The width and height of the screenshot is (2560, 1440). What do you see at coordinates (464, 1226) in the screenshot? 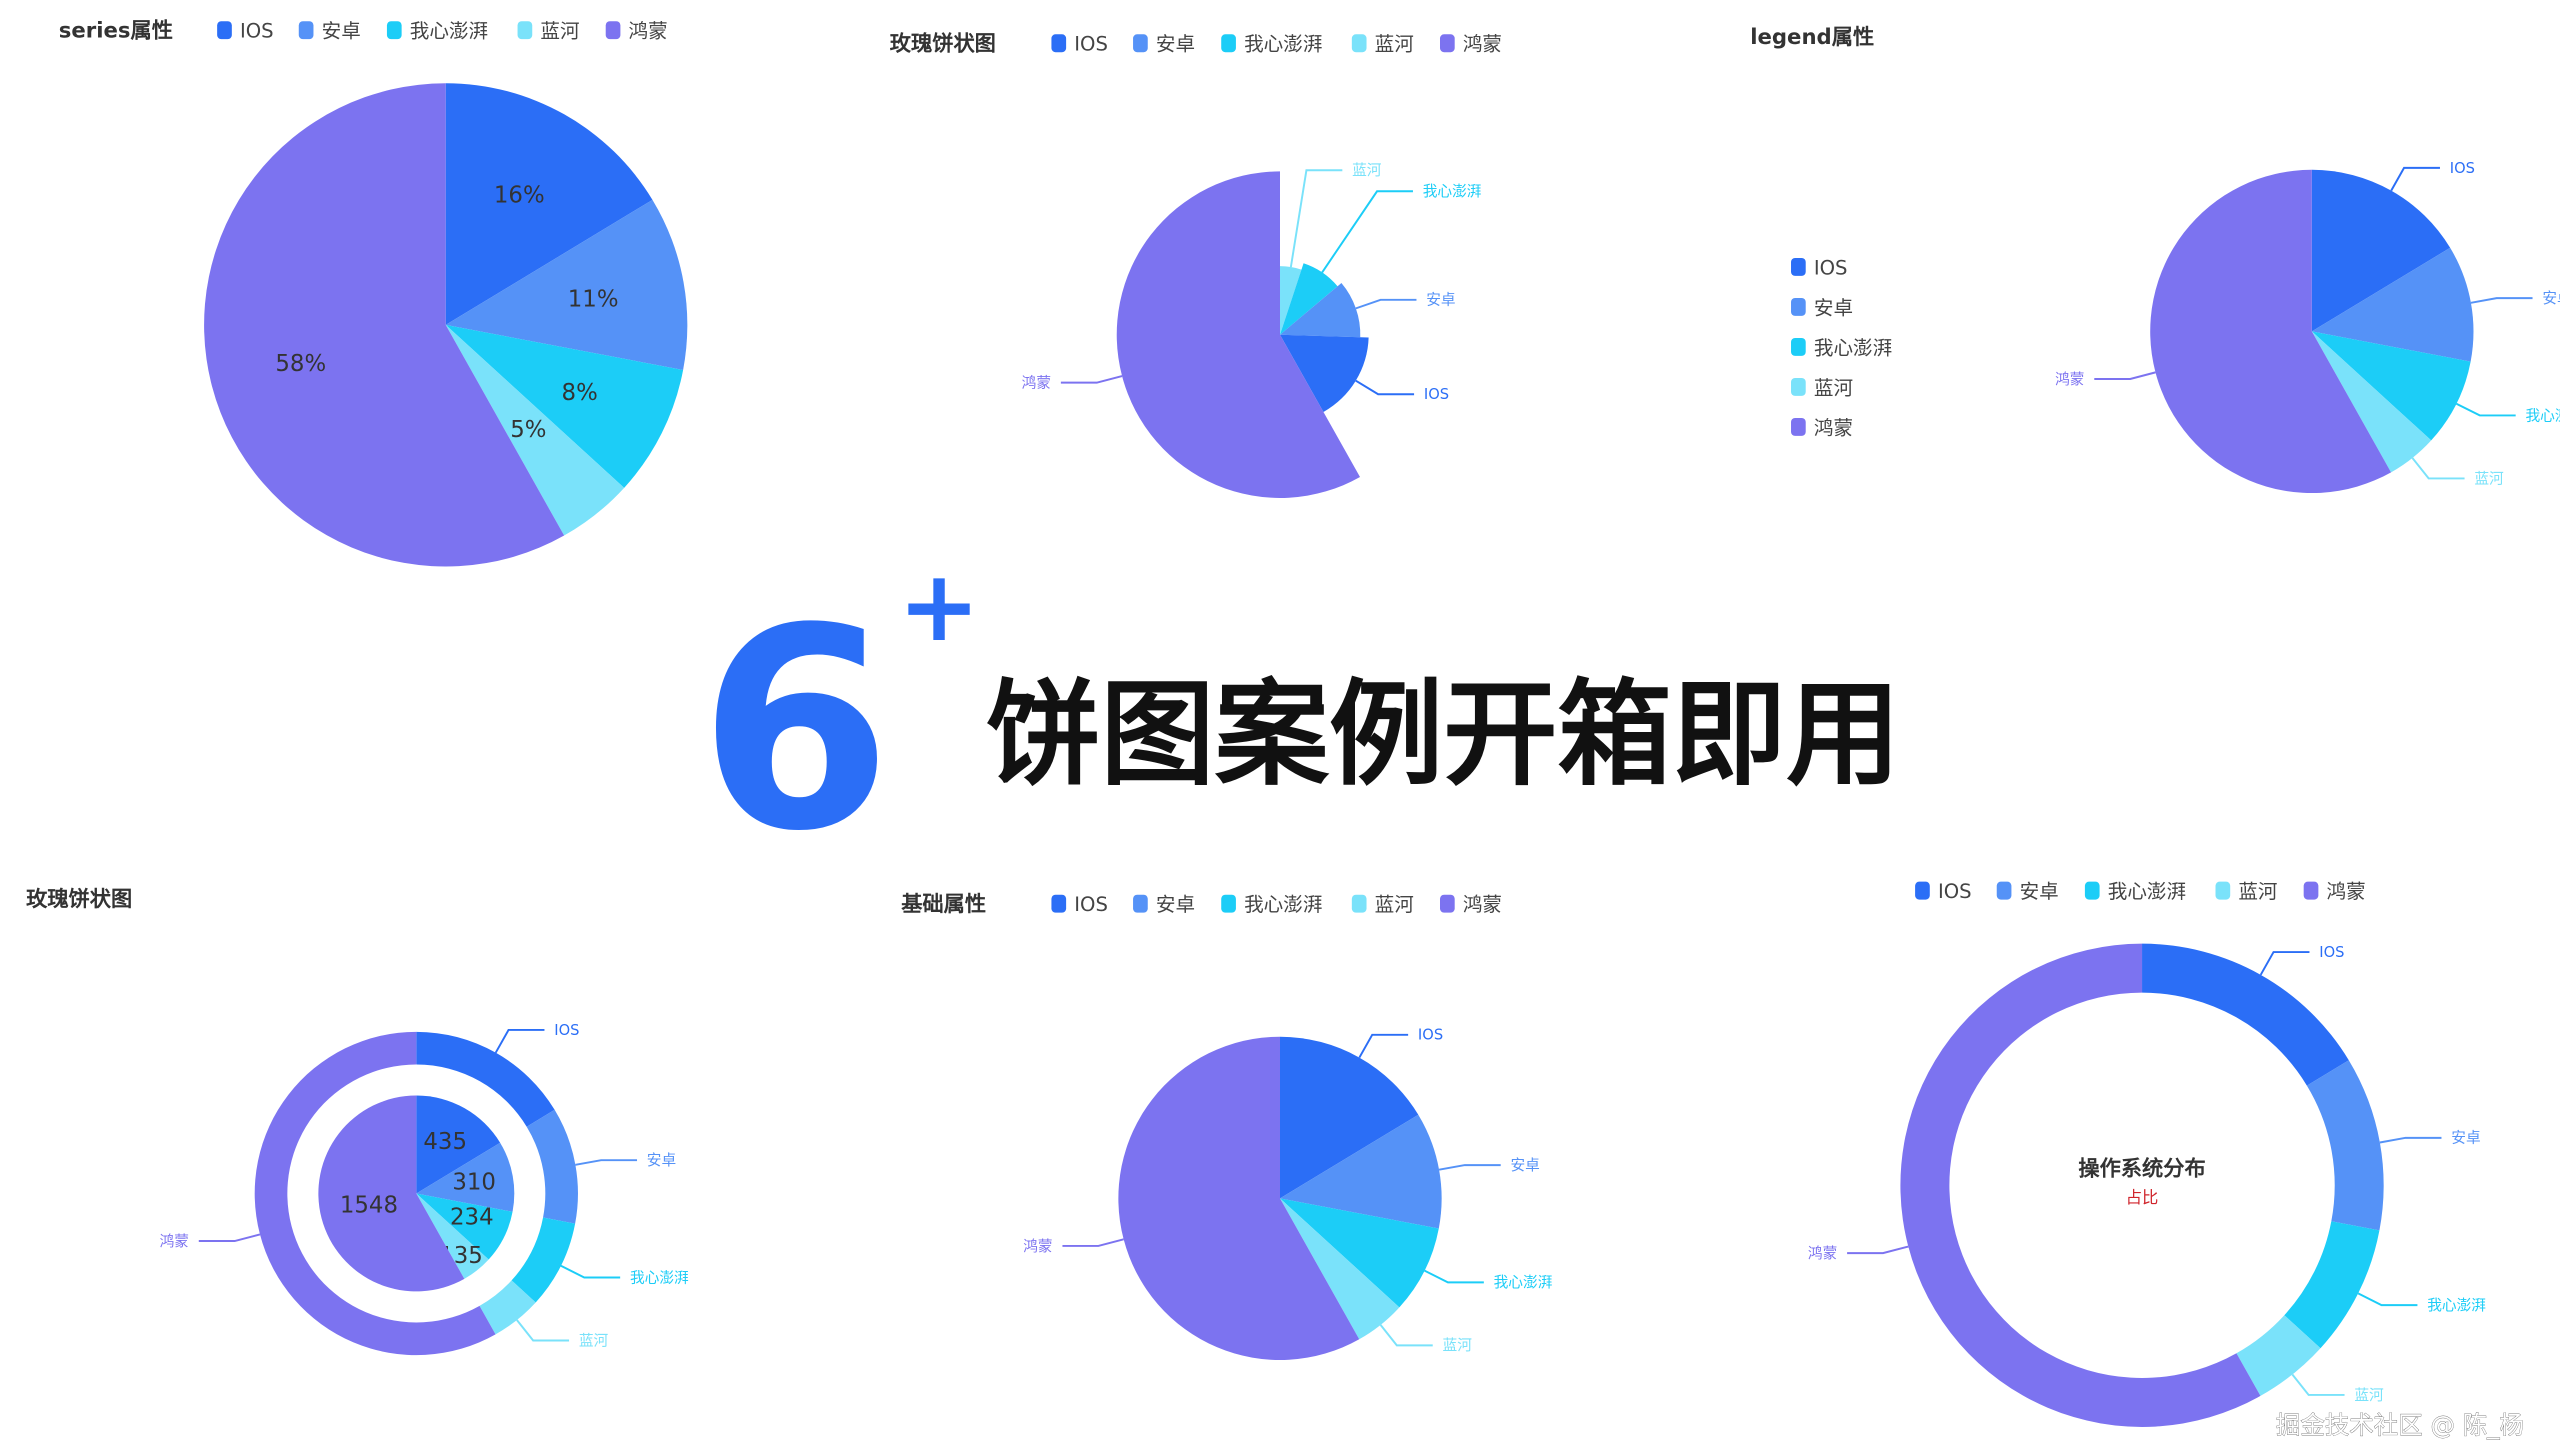
I see `pie-slice-inner` at bounding box center [464, 1226].